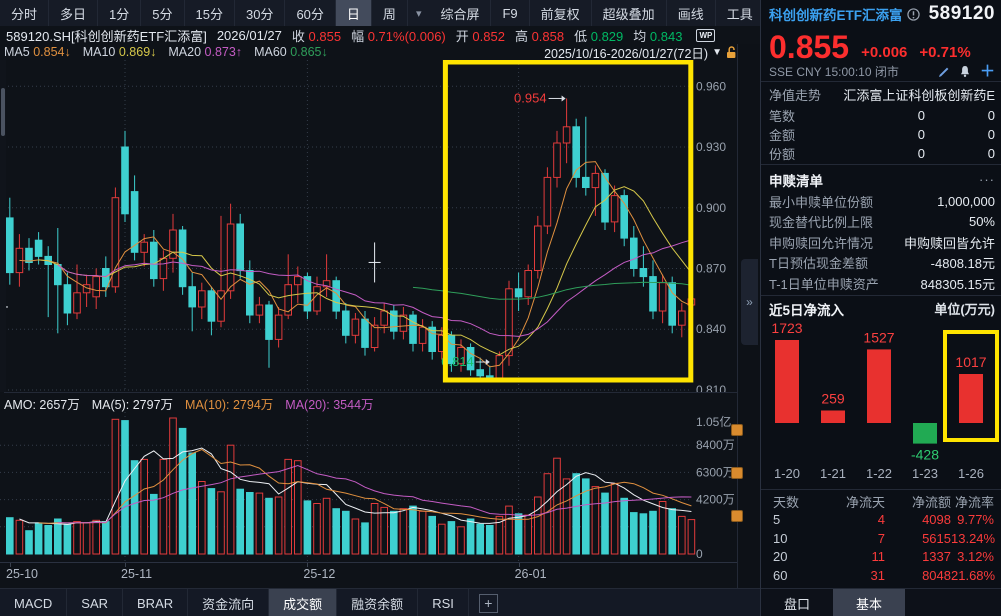  What do you see at coordinates (209, 404) in the screenshot?
I see `amo-label: MA(10):` at bounding box center [209, 404].